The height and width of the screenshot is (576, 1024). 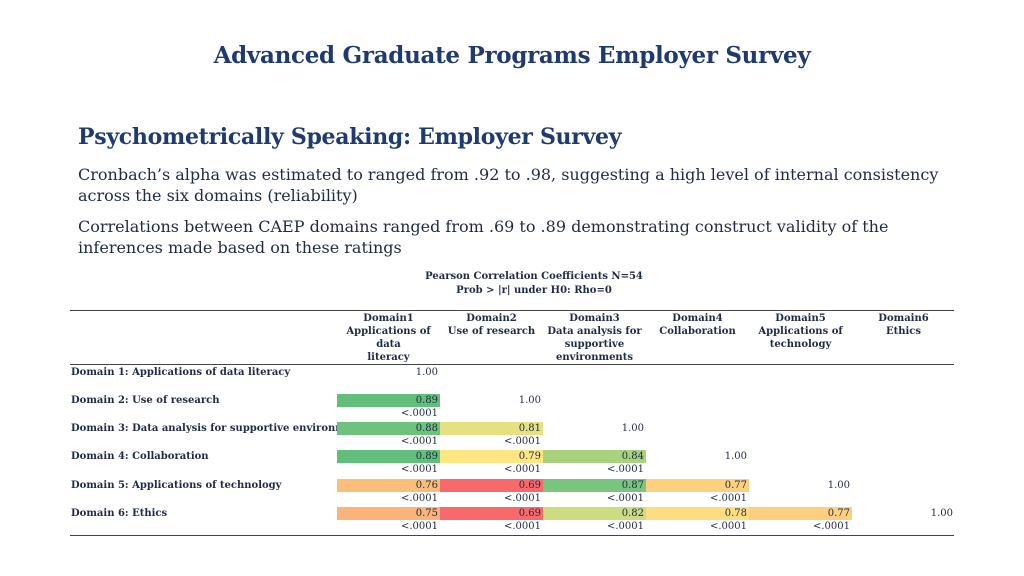 What do you see at coordinates (903, 331) in the screenshot?
I see `column-header-line: Ethics` at bounding box center [903, 331].